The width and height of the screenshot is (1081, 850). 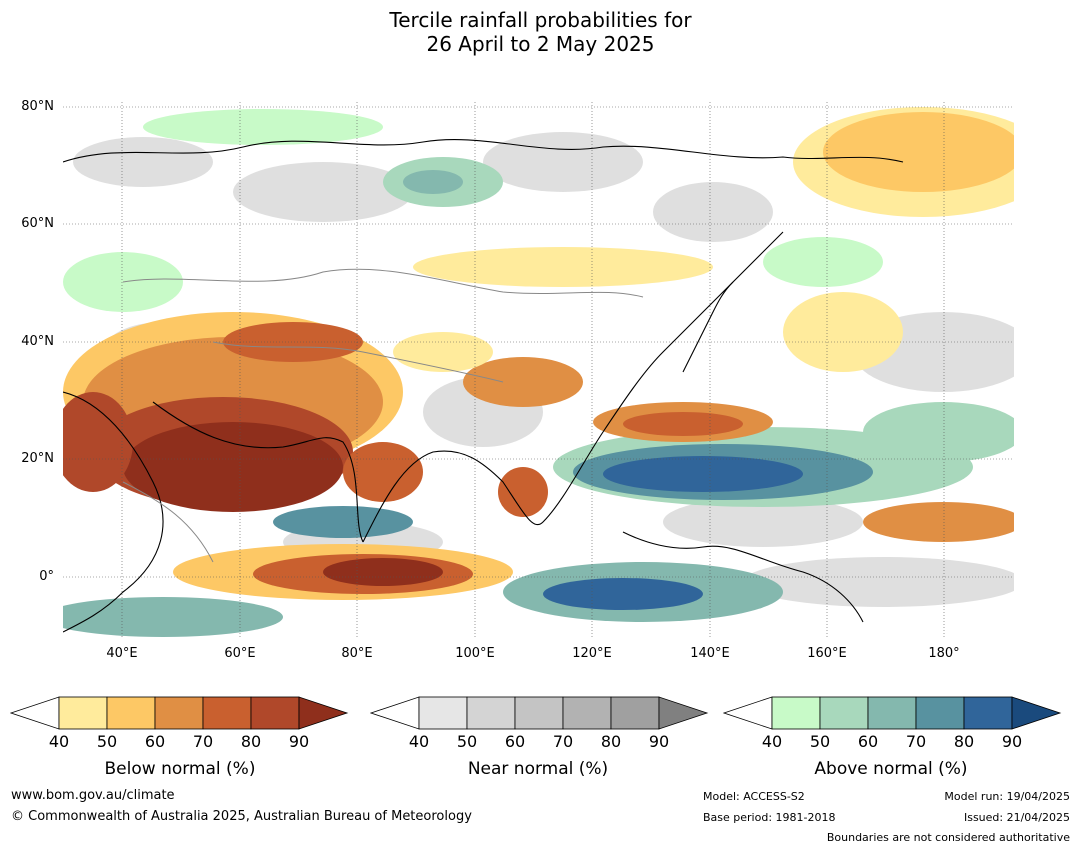 What do you see at coordinates (754, 796) in the screenshot?
I see `footer-model: Model: ACCESS-S2` at bounding box center [754, 796].